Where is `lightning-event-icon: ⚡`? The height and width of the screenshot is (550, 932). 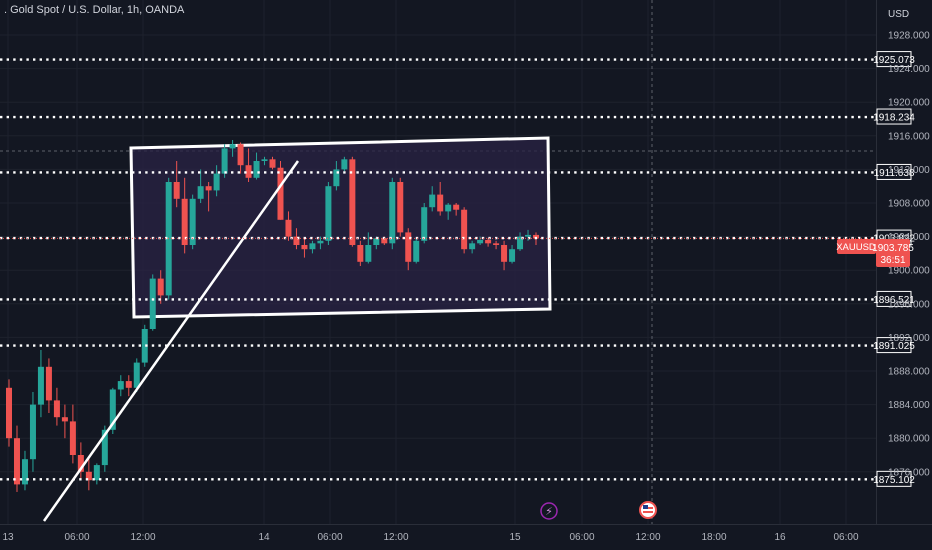
lightning-event-icon: ⚡ is located at coordinates (549, 511).